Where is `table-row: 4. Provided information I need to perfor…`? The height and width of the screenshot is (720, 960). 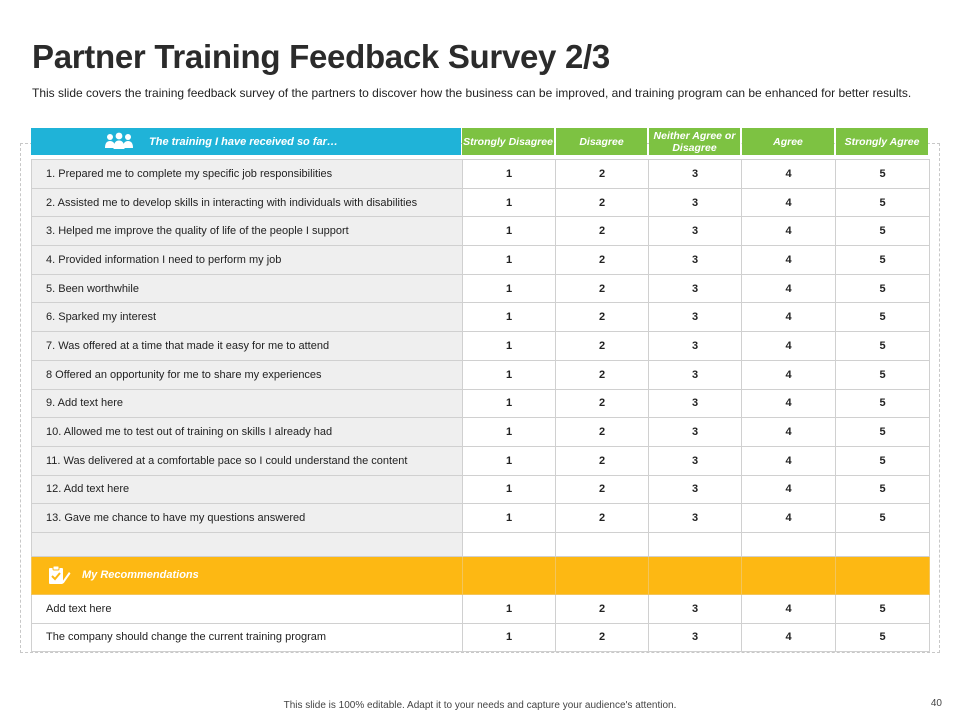
table-row: 4. Provided information I need to perfor… is located at coordinates (480, 260).